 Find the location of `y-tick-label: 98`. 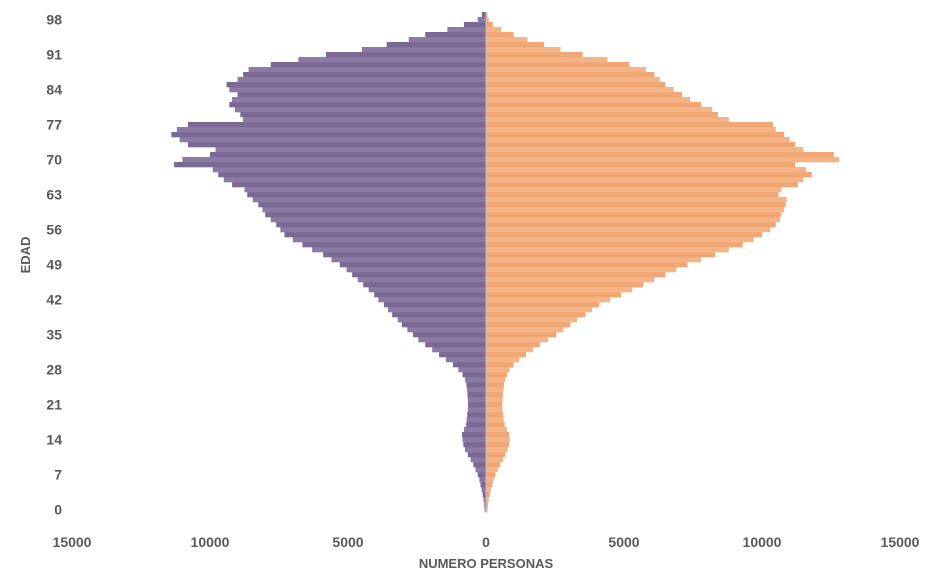

y-tick-label: 98 is located at coordinates (54, 20).